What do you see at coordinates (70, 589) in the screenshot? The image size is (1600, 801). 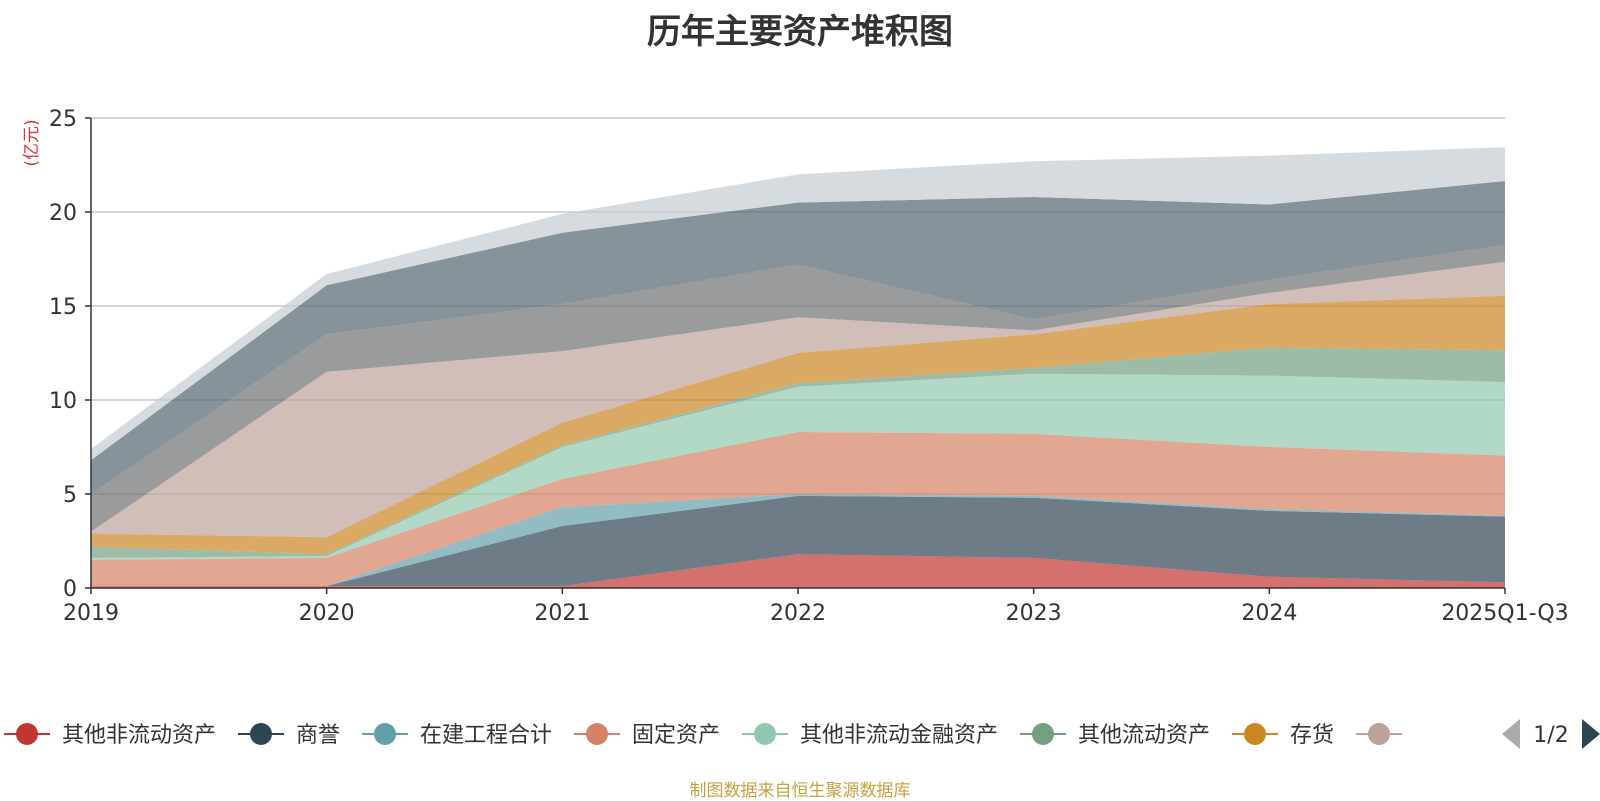 I see `y-tick-label-0: 0` at bounding box center [70, 589].